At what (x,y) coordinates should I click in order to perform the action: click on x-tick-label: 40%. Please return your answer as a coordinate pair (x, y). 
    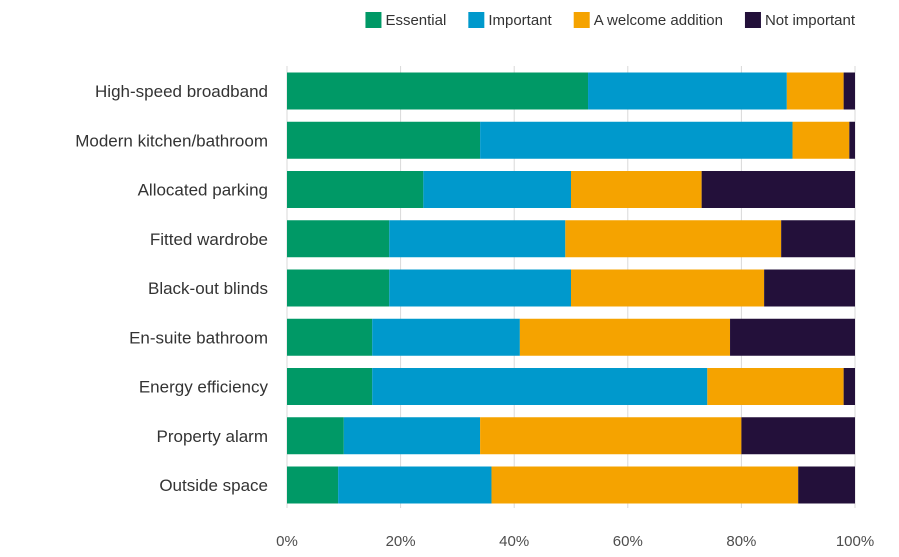
    Looking at the image, I should click on (514, 541).